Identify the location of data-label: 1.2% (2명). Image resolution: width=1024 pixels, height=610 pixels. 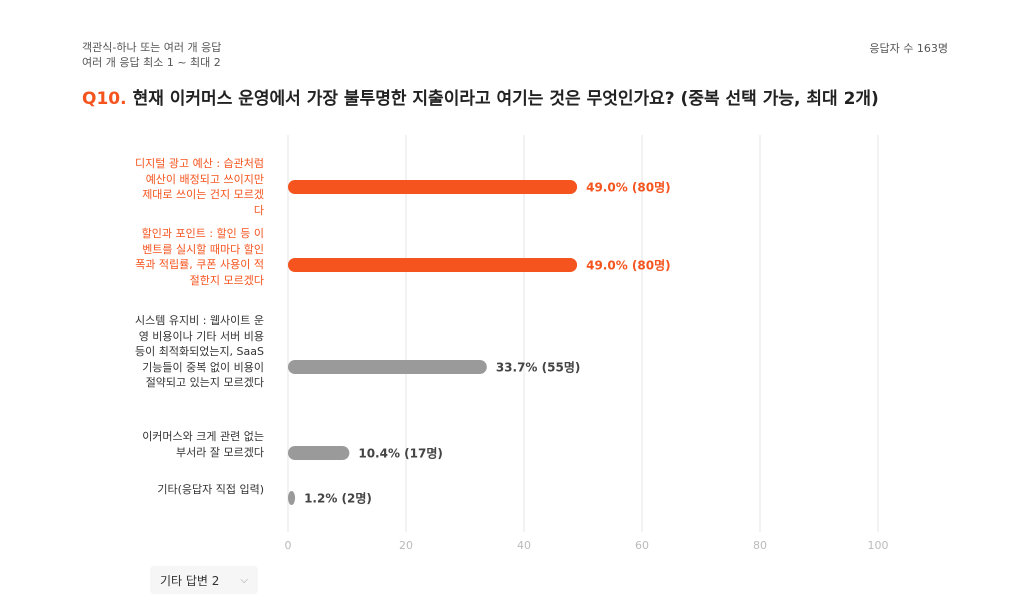
(338, 499).